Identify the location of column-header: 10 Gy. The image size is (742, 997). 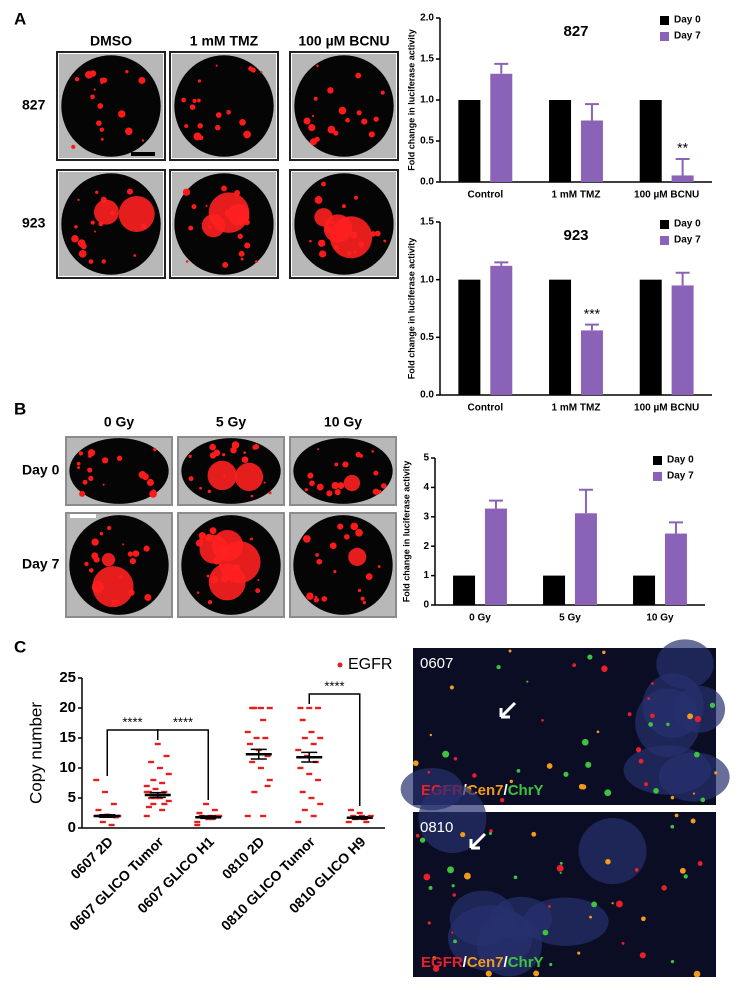
(343, 422).